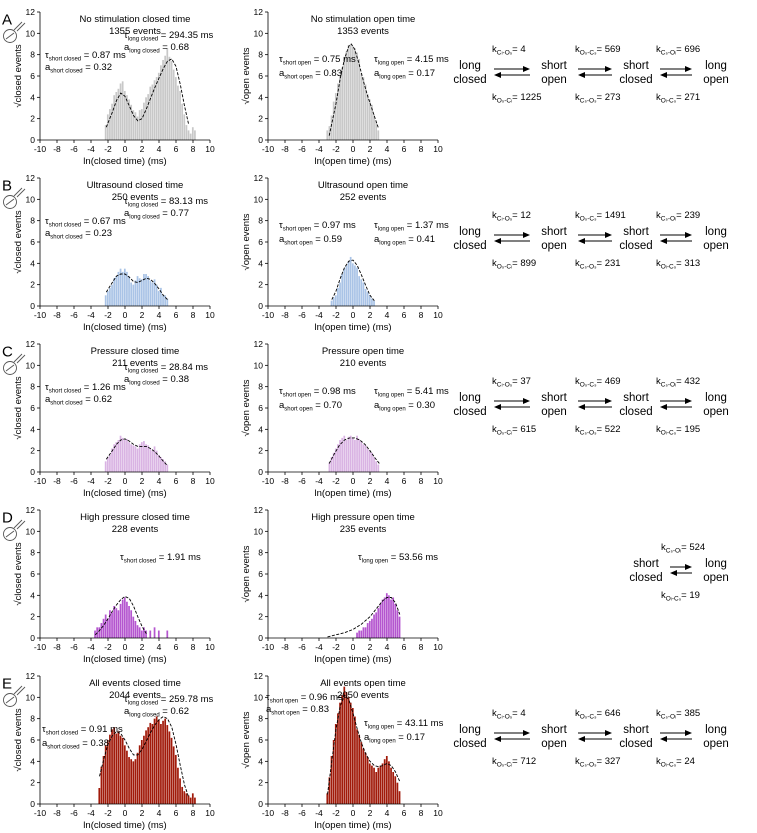  I want to click on patch-circle, so click(10, 202).